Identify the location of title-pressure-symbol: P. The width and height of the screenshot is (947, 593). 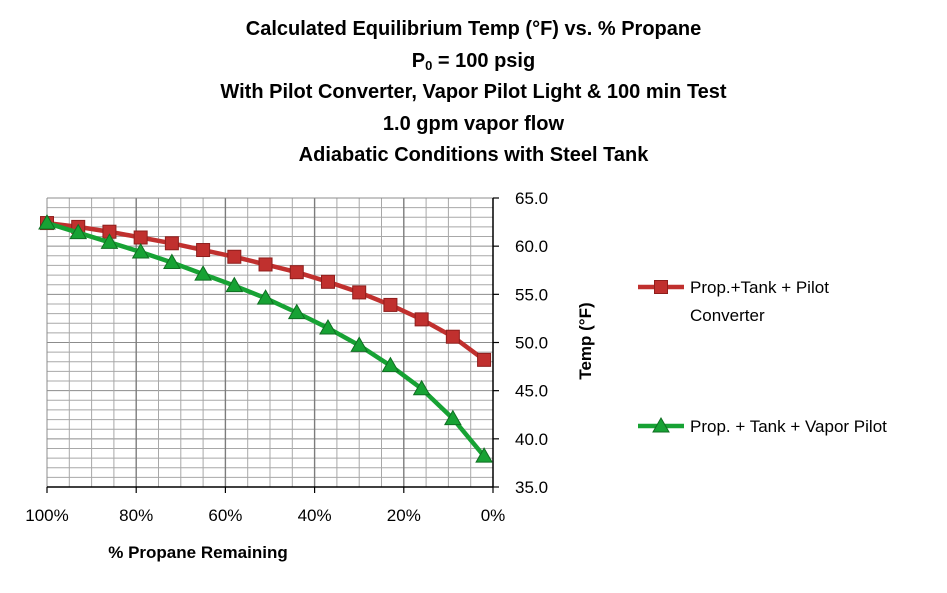
(418, 60).